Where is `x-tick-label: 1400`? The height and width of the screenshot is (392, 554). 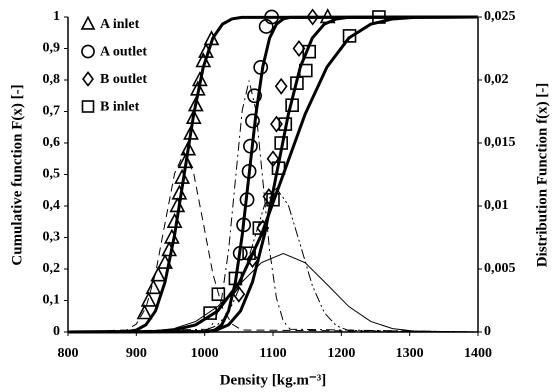
x-tick-label: 1400 is located at coordinates (478, 353).